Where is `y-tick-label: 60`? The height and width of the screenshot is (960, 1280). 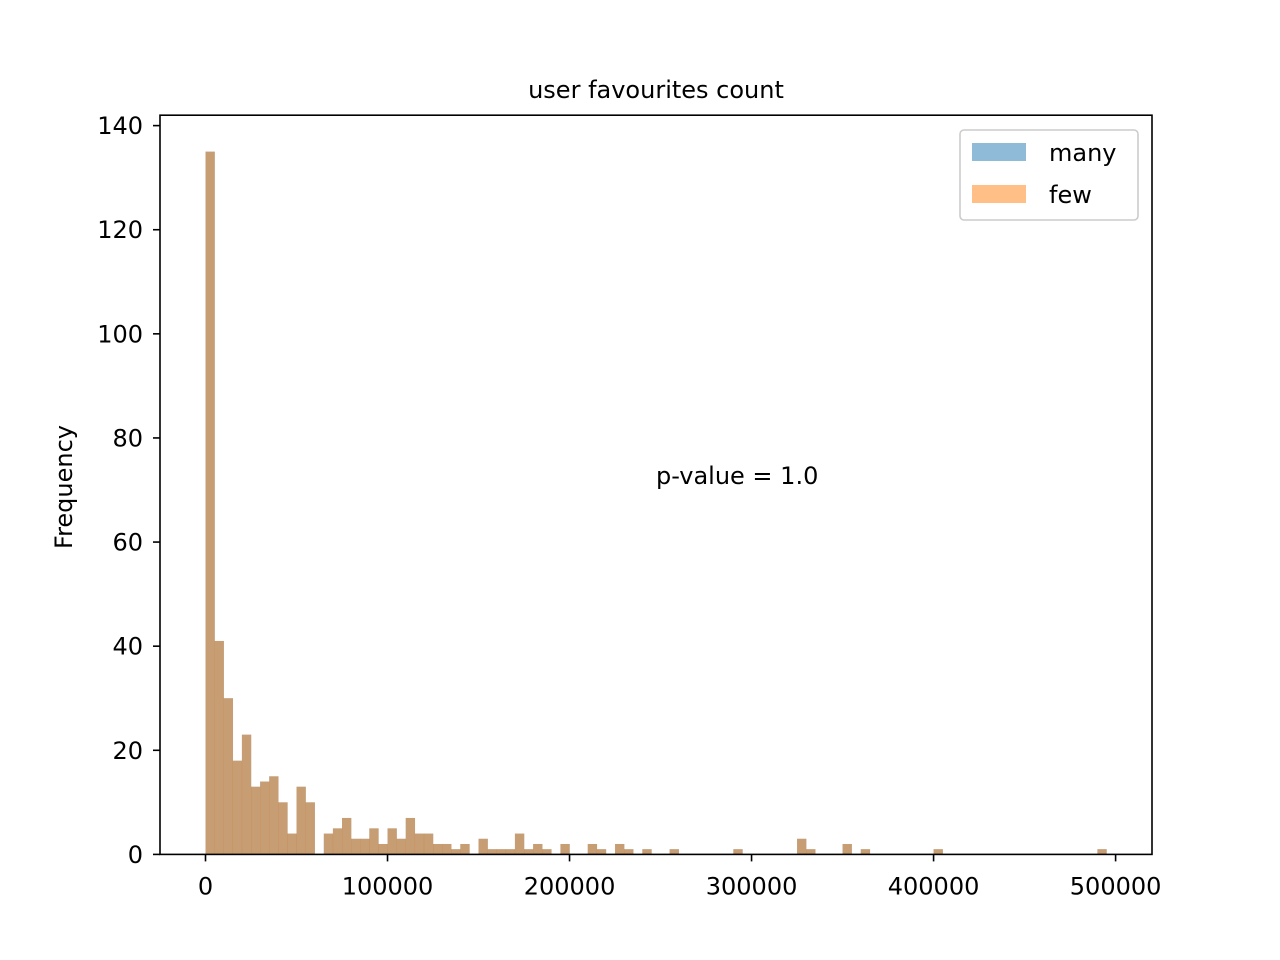
y-tick-label: 60 is located at coordinates (127, 543).